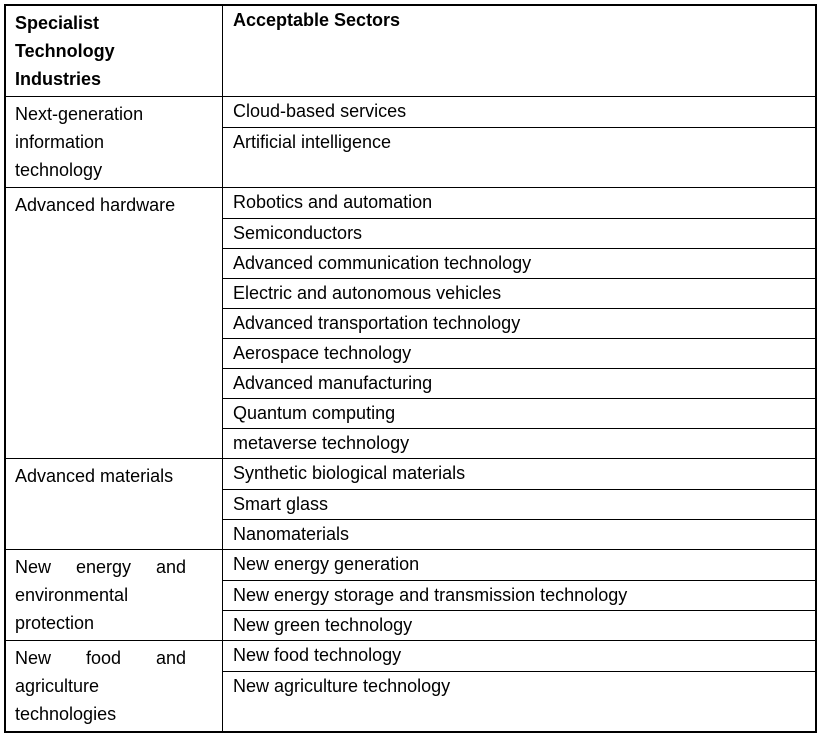 This screenshot has height=733, width=820. I want to click on column-header-sectors: Acceptable Sectors, so click(317, 20).